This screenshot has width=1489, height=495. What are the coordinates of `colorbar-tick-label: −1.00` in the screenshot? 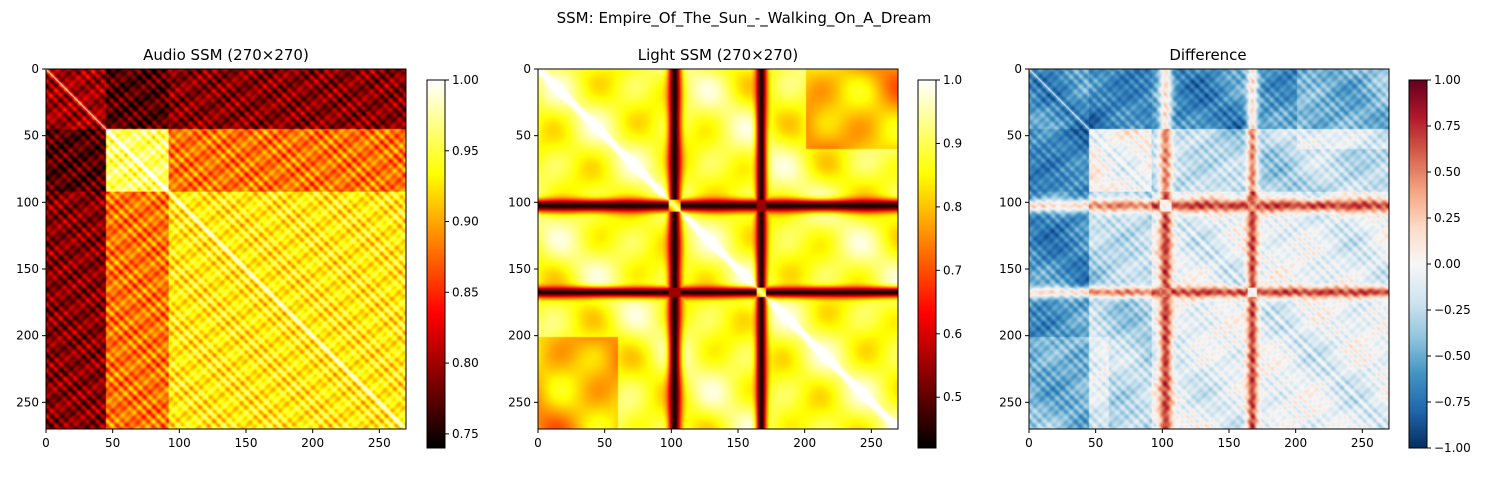 It's located at (1452, 448).